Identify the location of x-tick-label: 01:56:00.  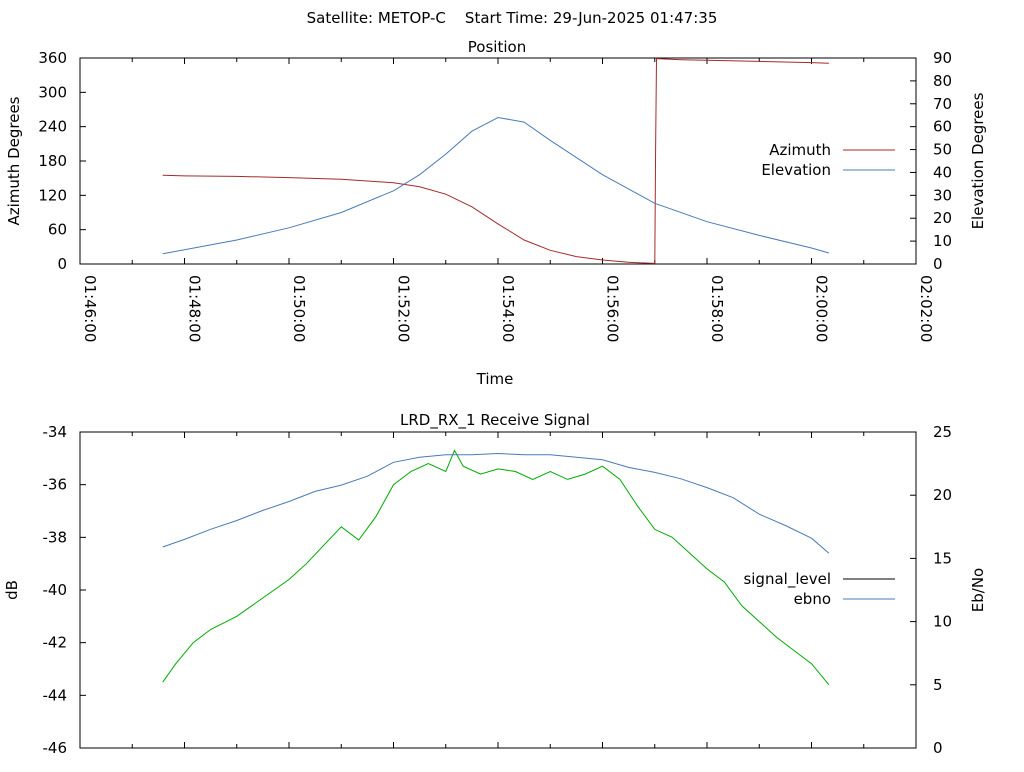
(613, 308).